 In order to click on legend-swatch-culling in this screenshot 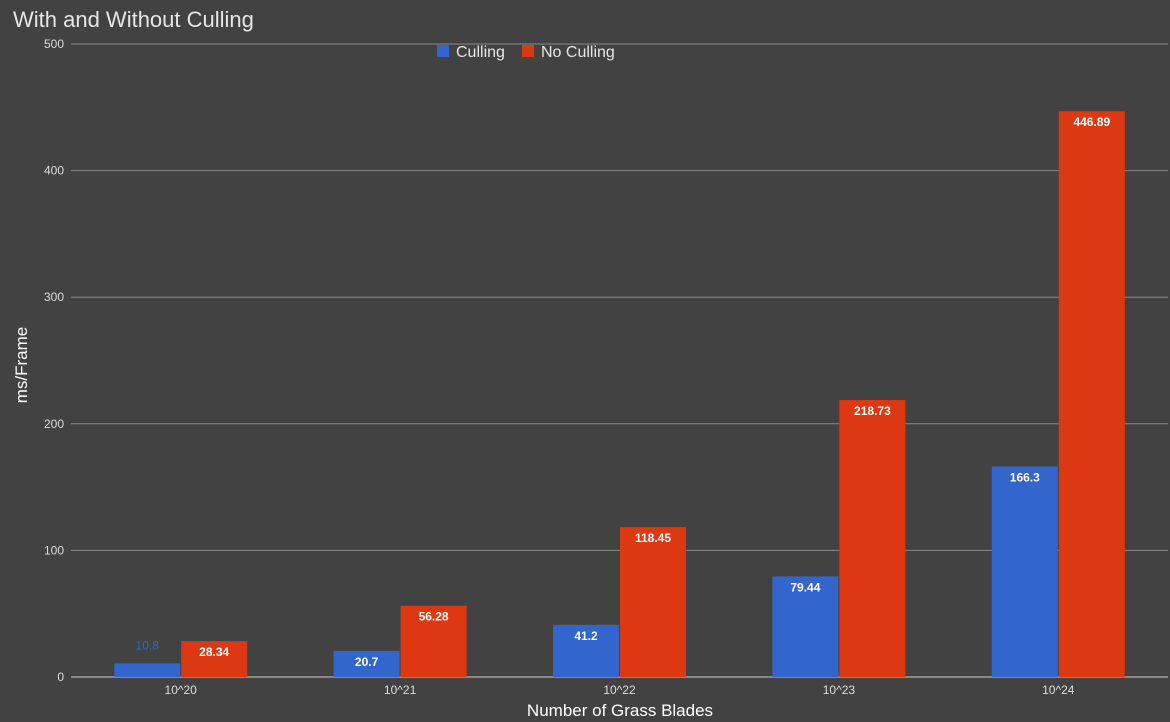, I will do `click(443, 51)`.